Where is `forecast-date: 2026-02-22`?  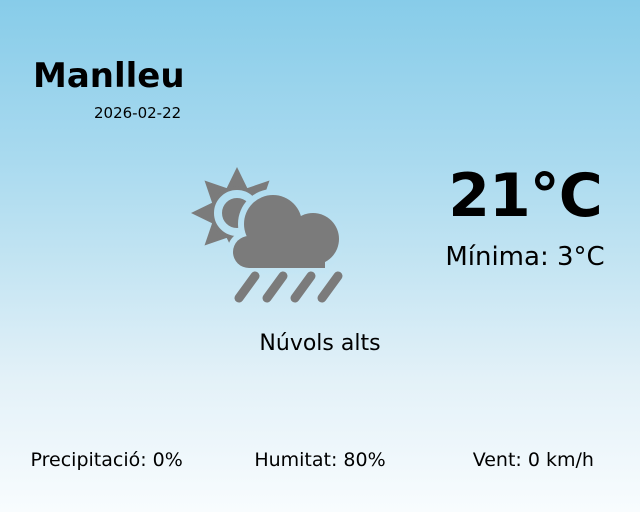
forecast-date: 2026-02-22 is located at coordinates (138, 113).